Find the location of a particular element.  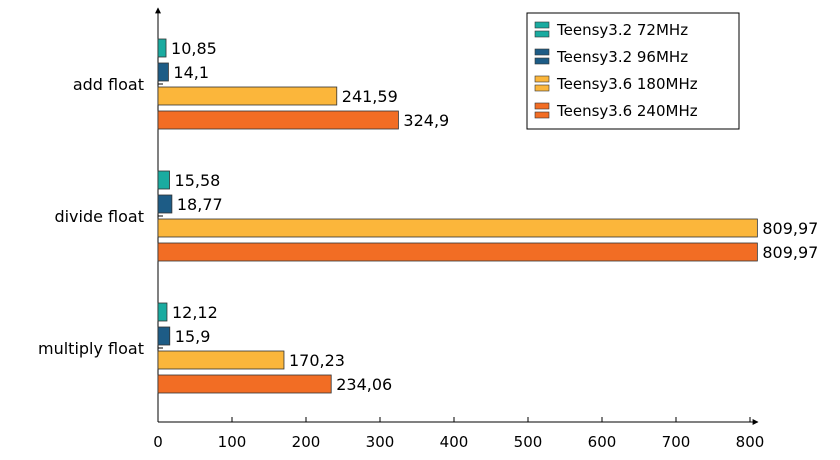

data-label: 14,1 is located at coordinates (191, 72).